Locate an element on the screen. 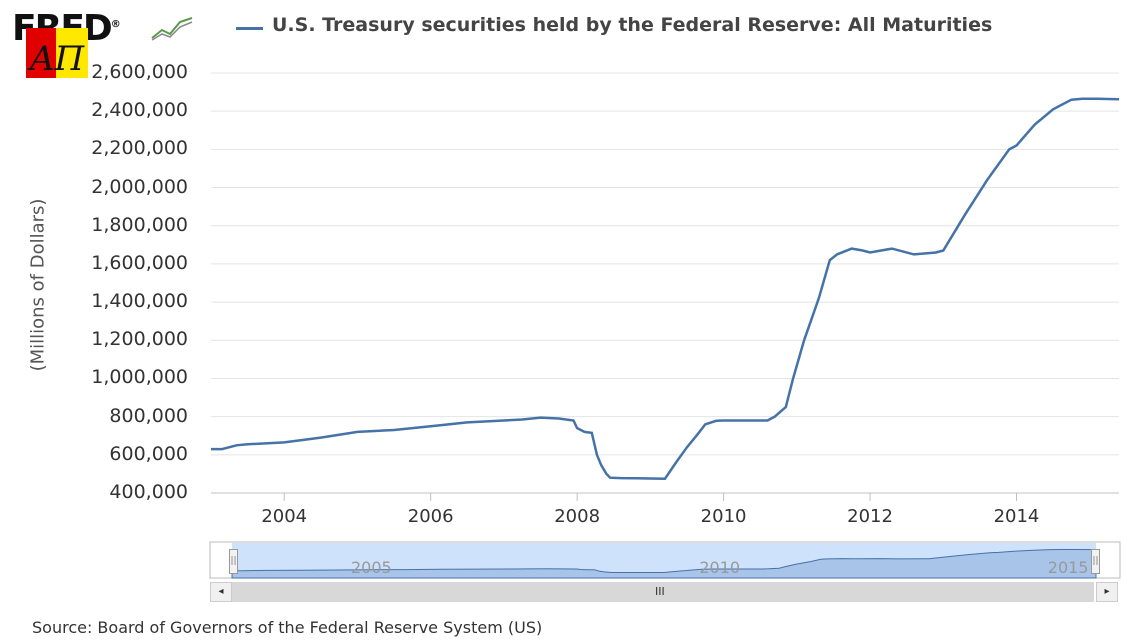 The width and height of the screenshot is (1138, 640). navigator-label: 2005 is located at coordinates (371, 567).